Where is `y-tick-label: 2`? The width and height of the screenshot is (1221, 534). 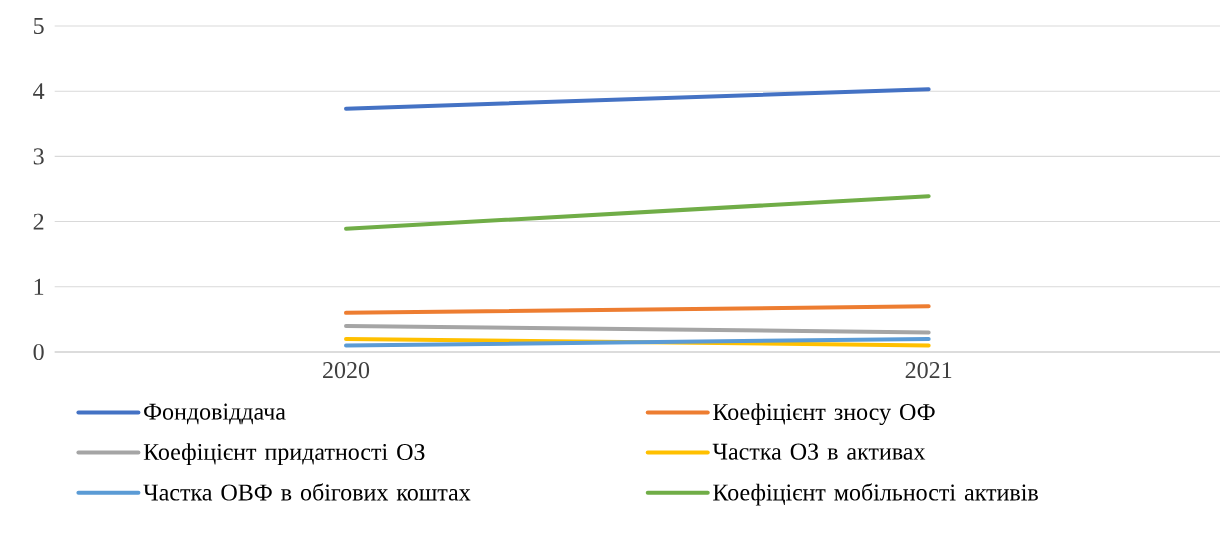
y-tick-label: 2 is located at coordinates (38, 221).